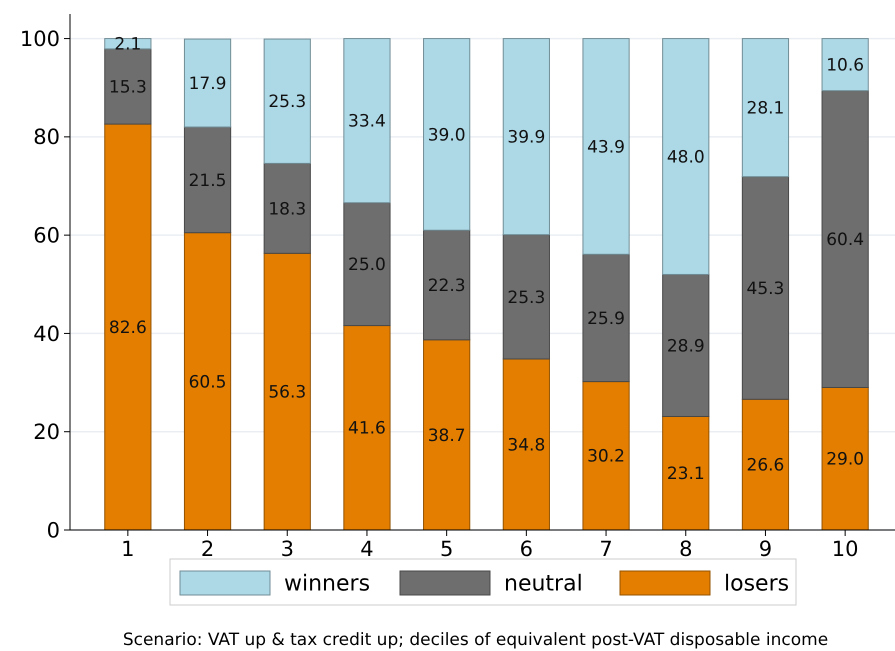 This screenshot has width=895, height=651. I want to click on data-label: 2.1, so click(128, 44).